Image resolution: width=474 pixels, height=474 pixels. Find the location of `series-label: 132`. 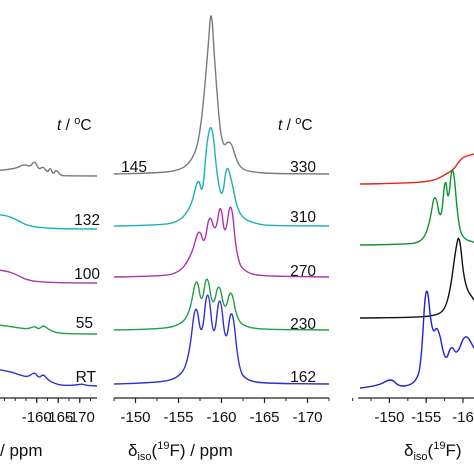

series-label: 132 is located at coordinates (87, 220).